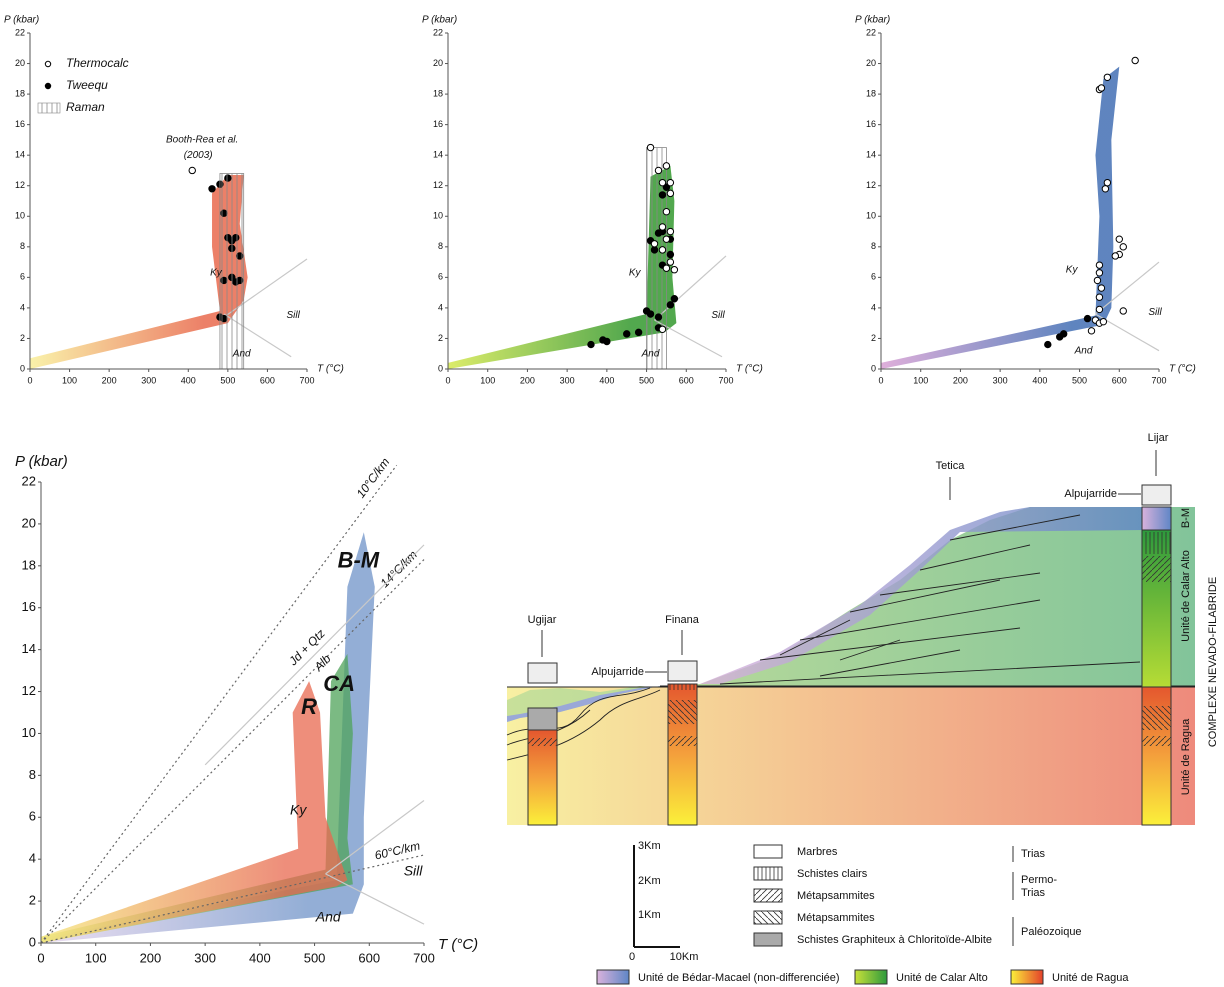  I want to click on age-label: Permo-, so click(1039, 880).